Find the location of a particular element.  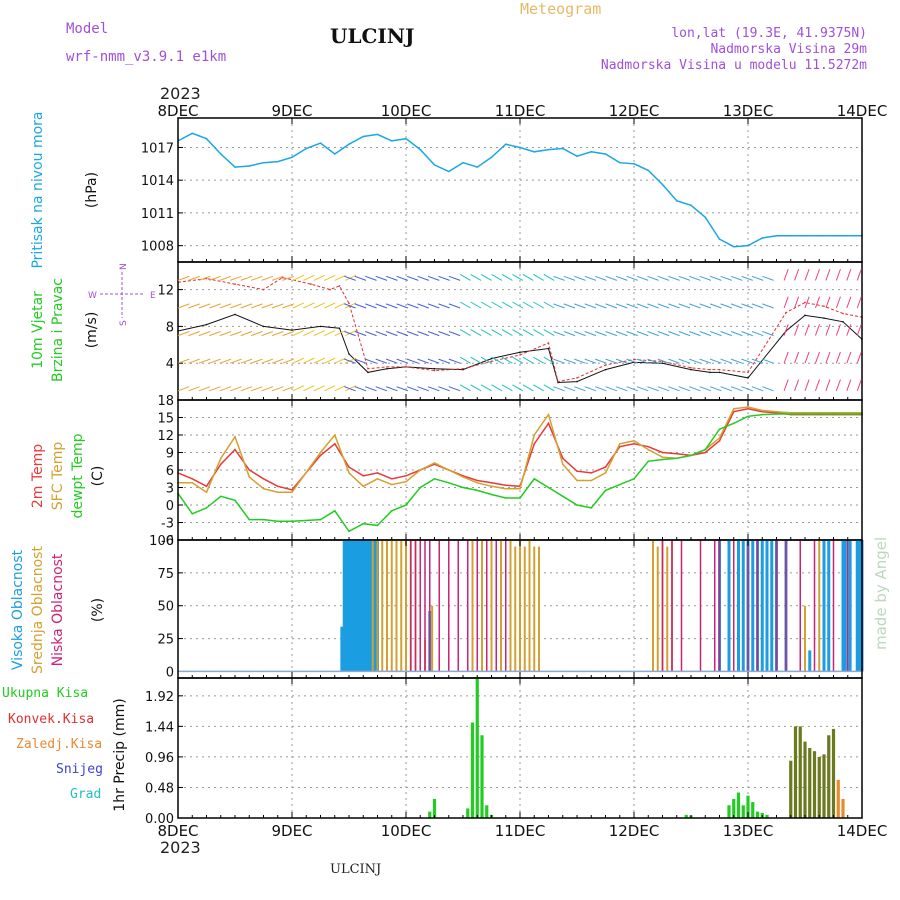

y-tick-label: 50 is located at coordinates (165, 607).